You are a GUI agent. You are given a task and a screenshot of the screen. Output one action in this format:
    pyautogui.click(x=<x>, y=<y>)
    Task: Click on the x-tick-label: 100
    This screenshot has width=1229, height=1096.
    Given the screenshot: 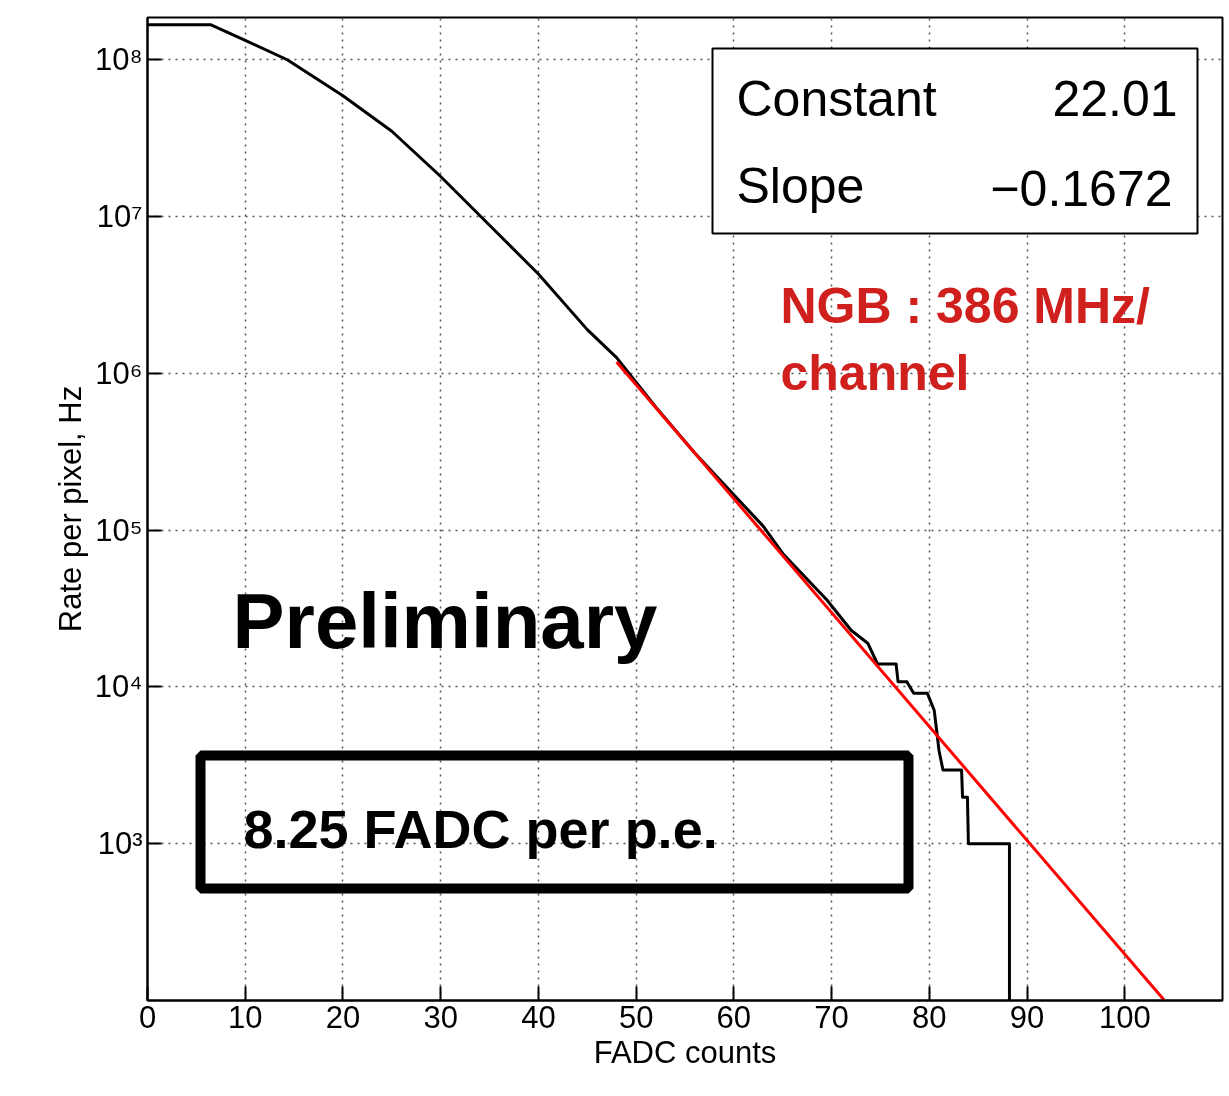 What is the action you would take?
    pyautogui.click(x=1124, y=1017)
    